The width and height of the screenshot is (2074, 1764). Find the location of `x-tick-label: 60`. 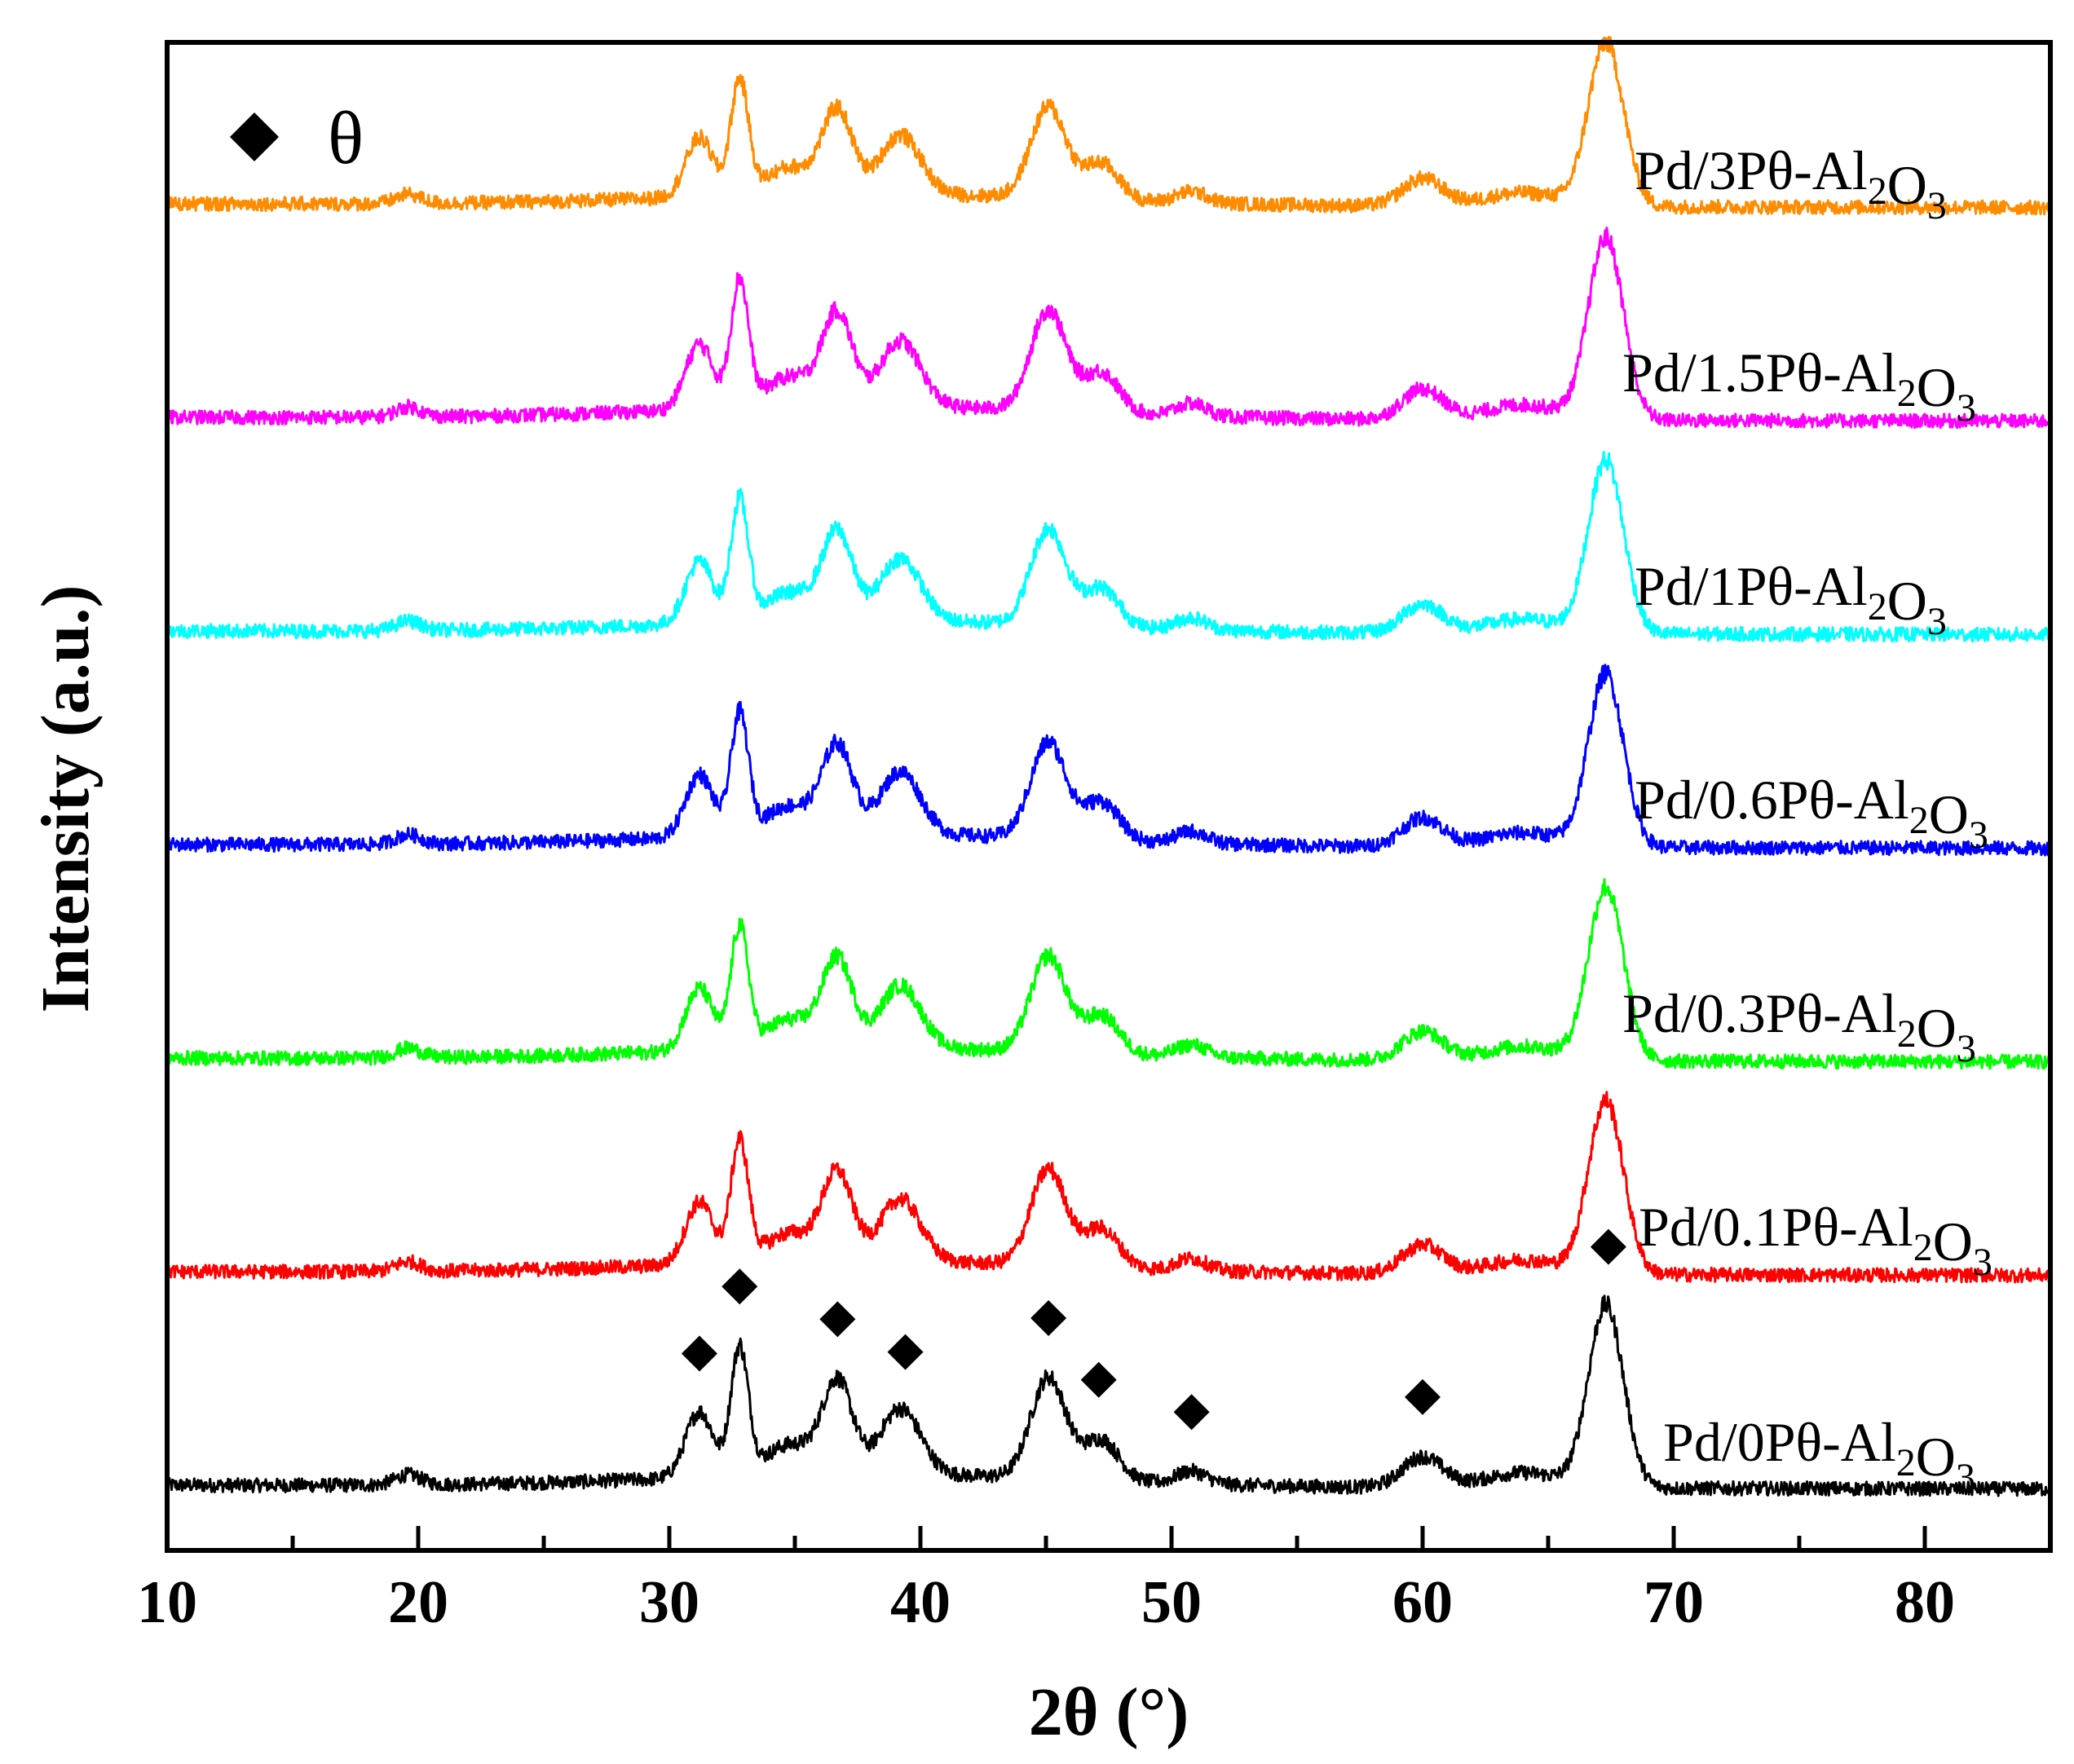

x-tick-label: 60 is located at coordinates (1422, 1602).